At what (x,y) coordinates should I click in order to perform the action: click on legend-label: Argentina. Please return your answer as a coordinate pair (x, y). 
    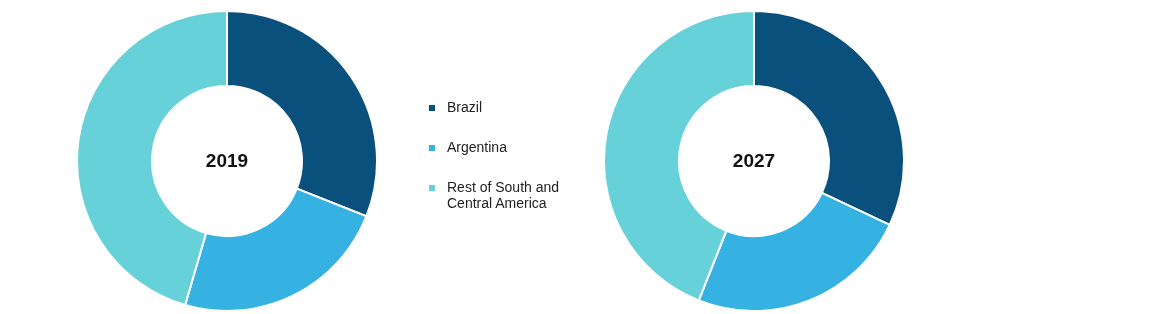
    Looking at the image, I should click on (477, 147).